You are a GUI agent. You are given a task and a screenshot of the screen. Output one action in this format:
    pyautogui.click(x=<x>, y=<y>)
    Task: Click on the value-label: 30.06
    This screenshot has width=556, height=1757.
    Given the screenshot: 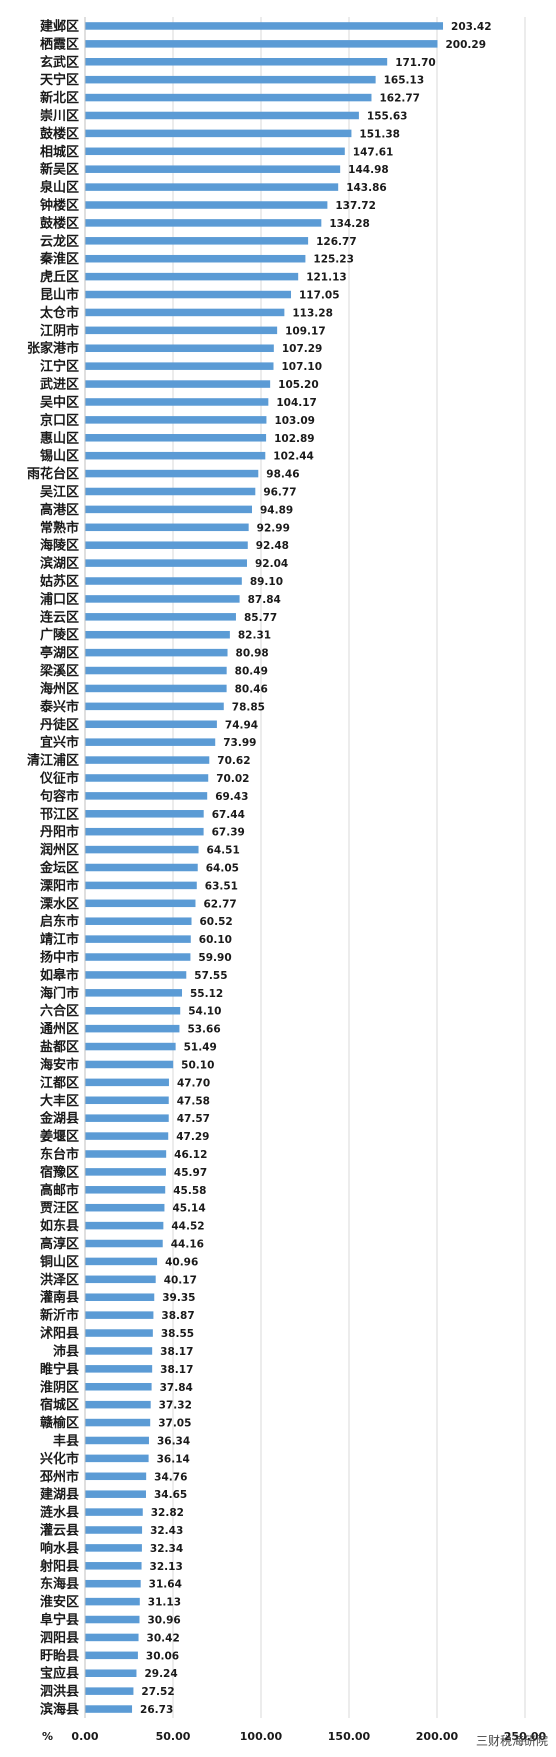 What is the action you would take?
    pyautogui.click(x=162, y=1656)
    